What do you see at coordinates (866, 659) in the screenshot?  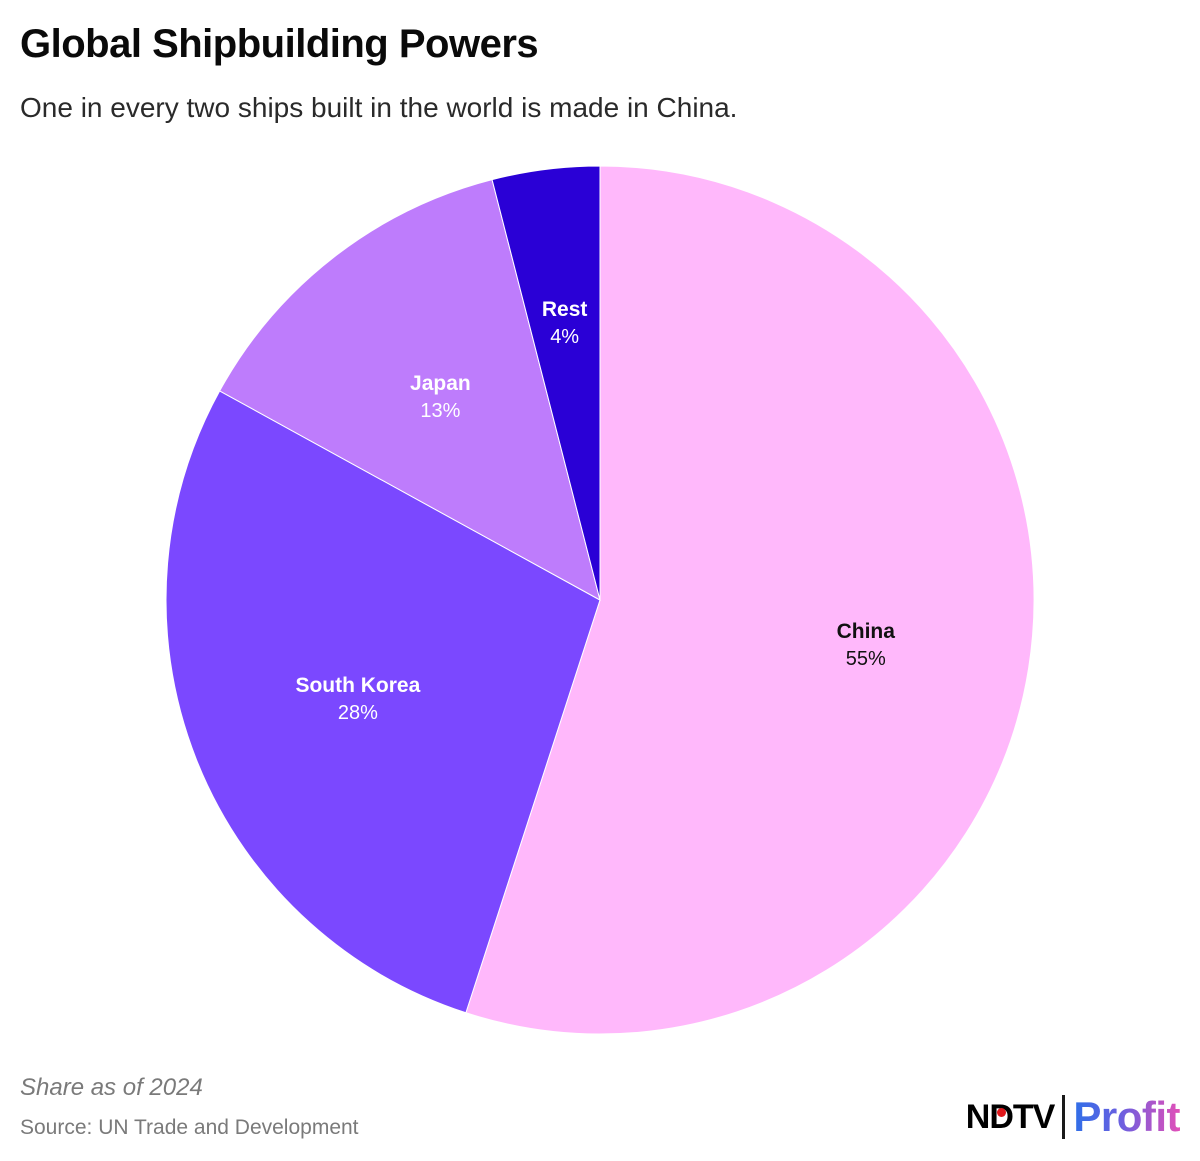 I see `slice-value-china: 55%` at bounding box center [866, 659].